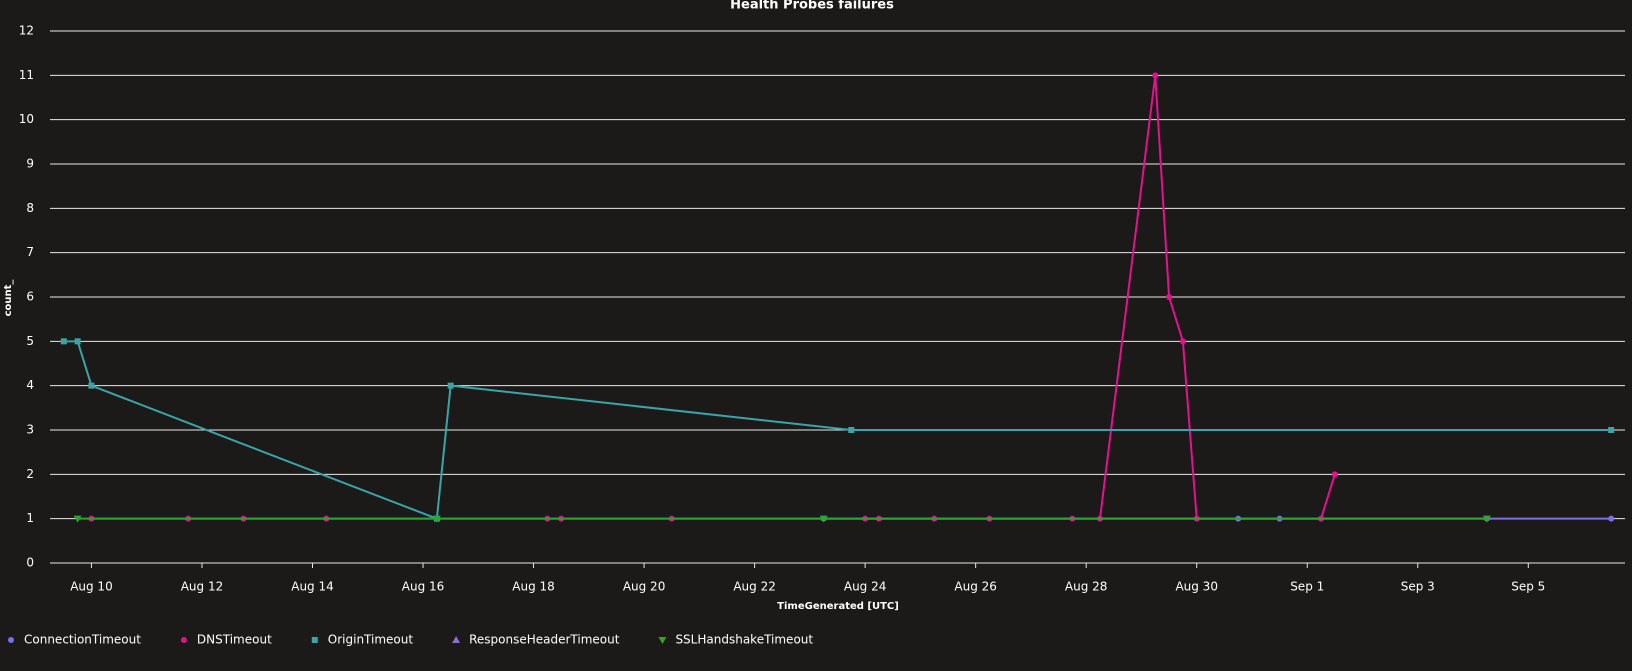  What do you see at coordinates (26, 75) in the screenshot?
I see `y-tick-label: 11` at bounding box center [26, 75].